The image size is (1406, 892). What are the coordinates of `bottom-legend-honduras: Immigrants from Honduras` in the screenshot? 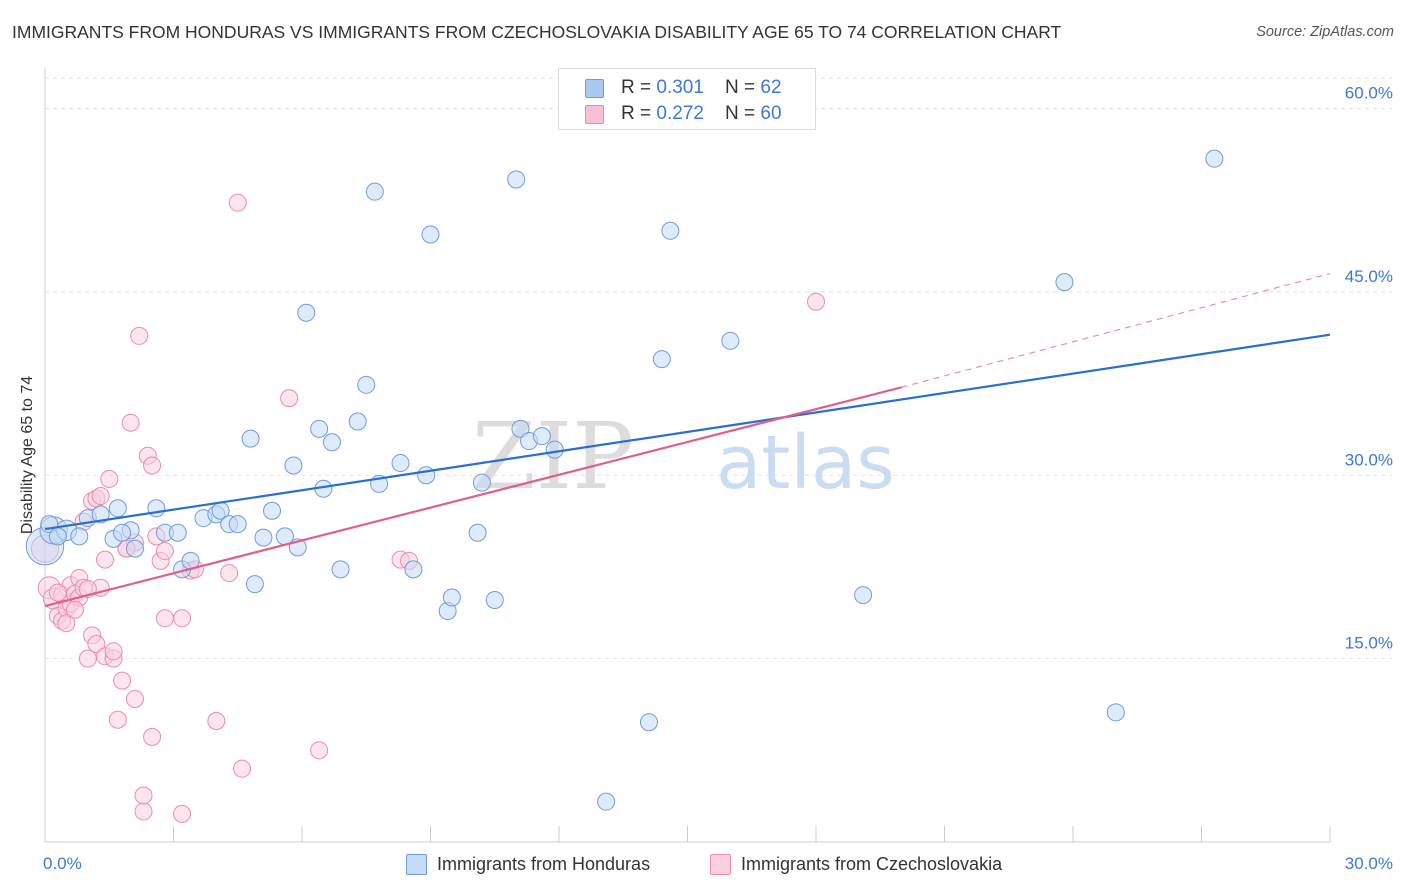 It's located at (528, 864).